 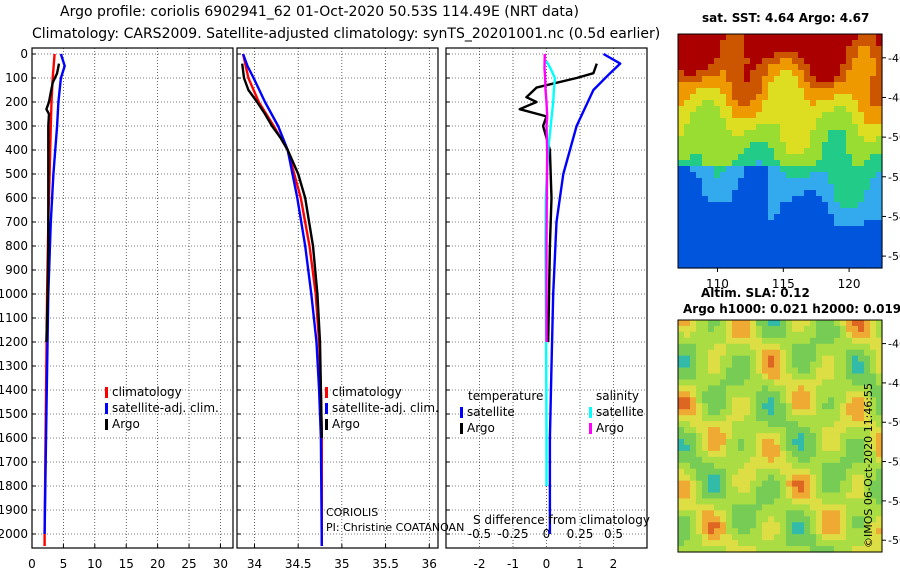 I want to click on tick-label-depth: 400, so click(x=16, y=150).